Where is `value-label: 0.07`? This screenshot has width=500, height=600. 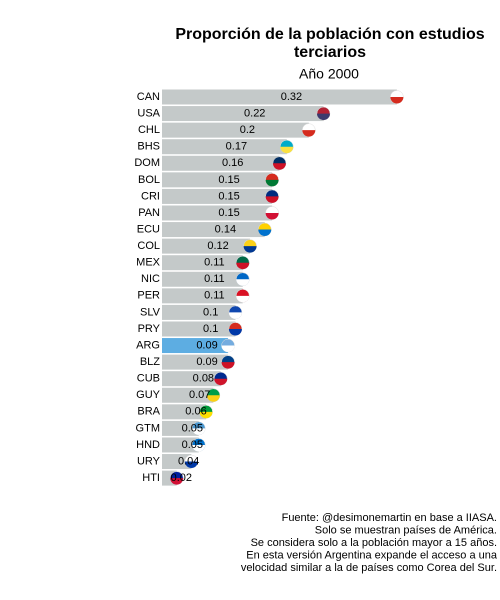
value-label: 0.07 is located at coordinates (199, 395).